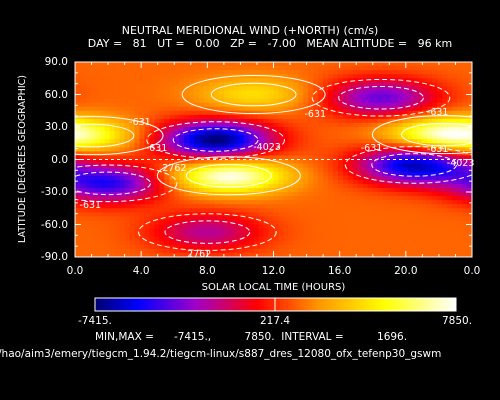 The height and width of the screenshot is (400, 500). Describe the element at coordinates (141, 271) in the screenshot. I see `x-tick-label: 4.0` at that location.